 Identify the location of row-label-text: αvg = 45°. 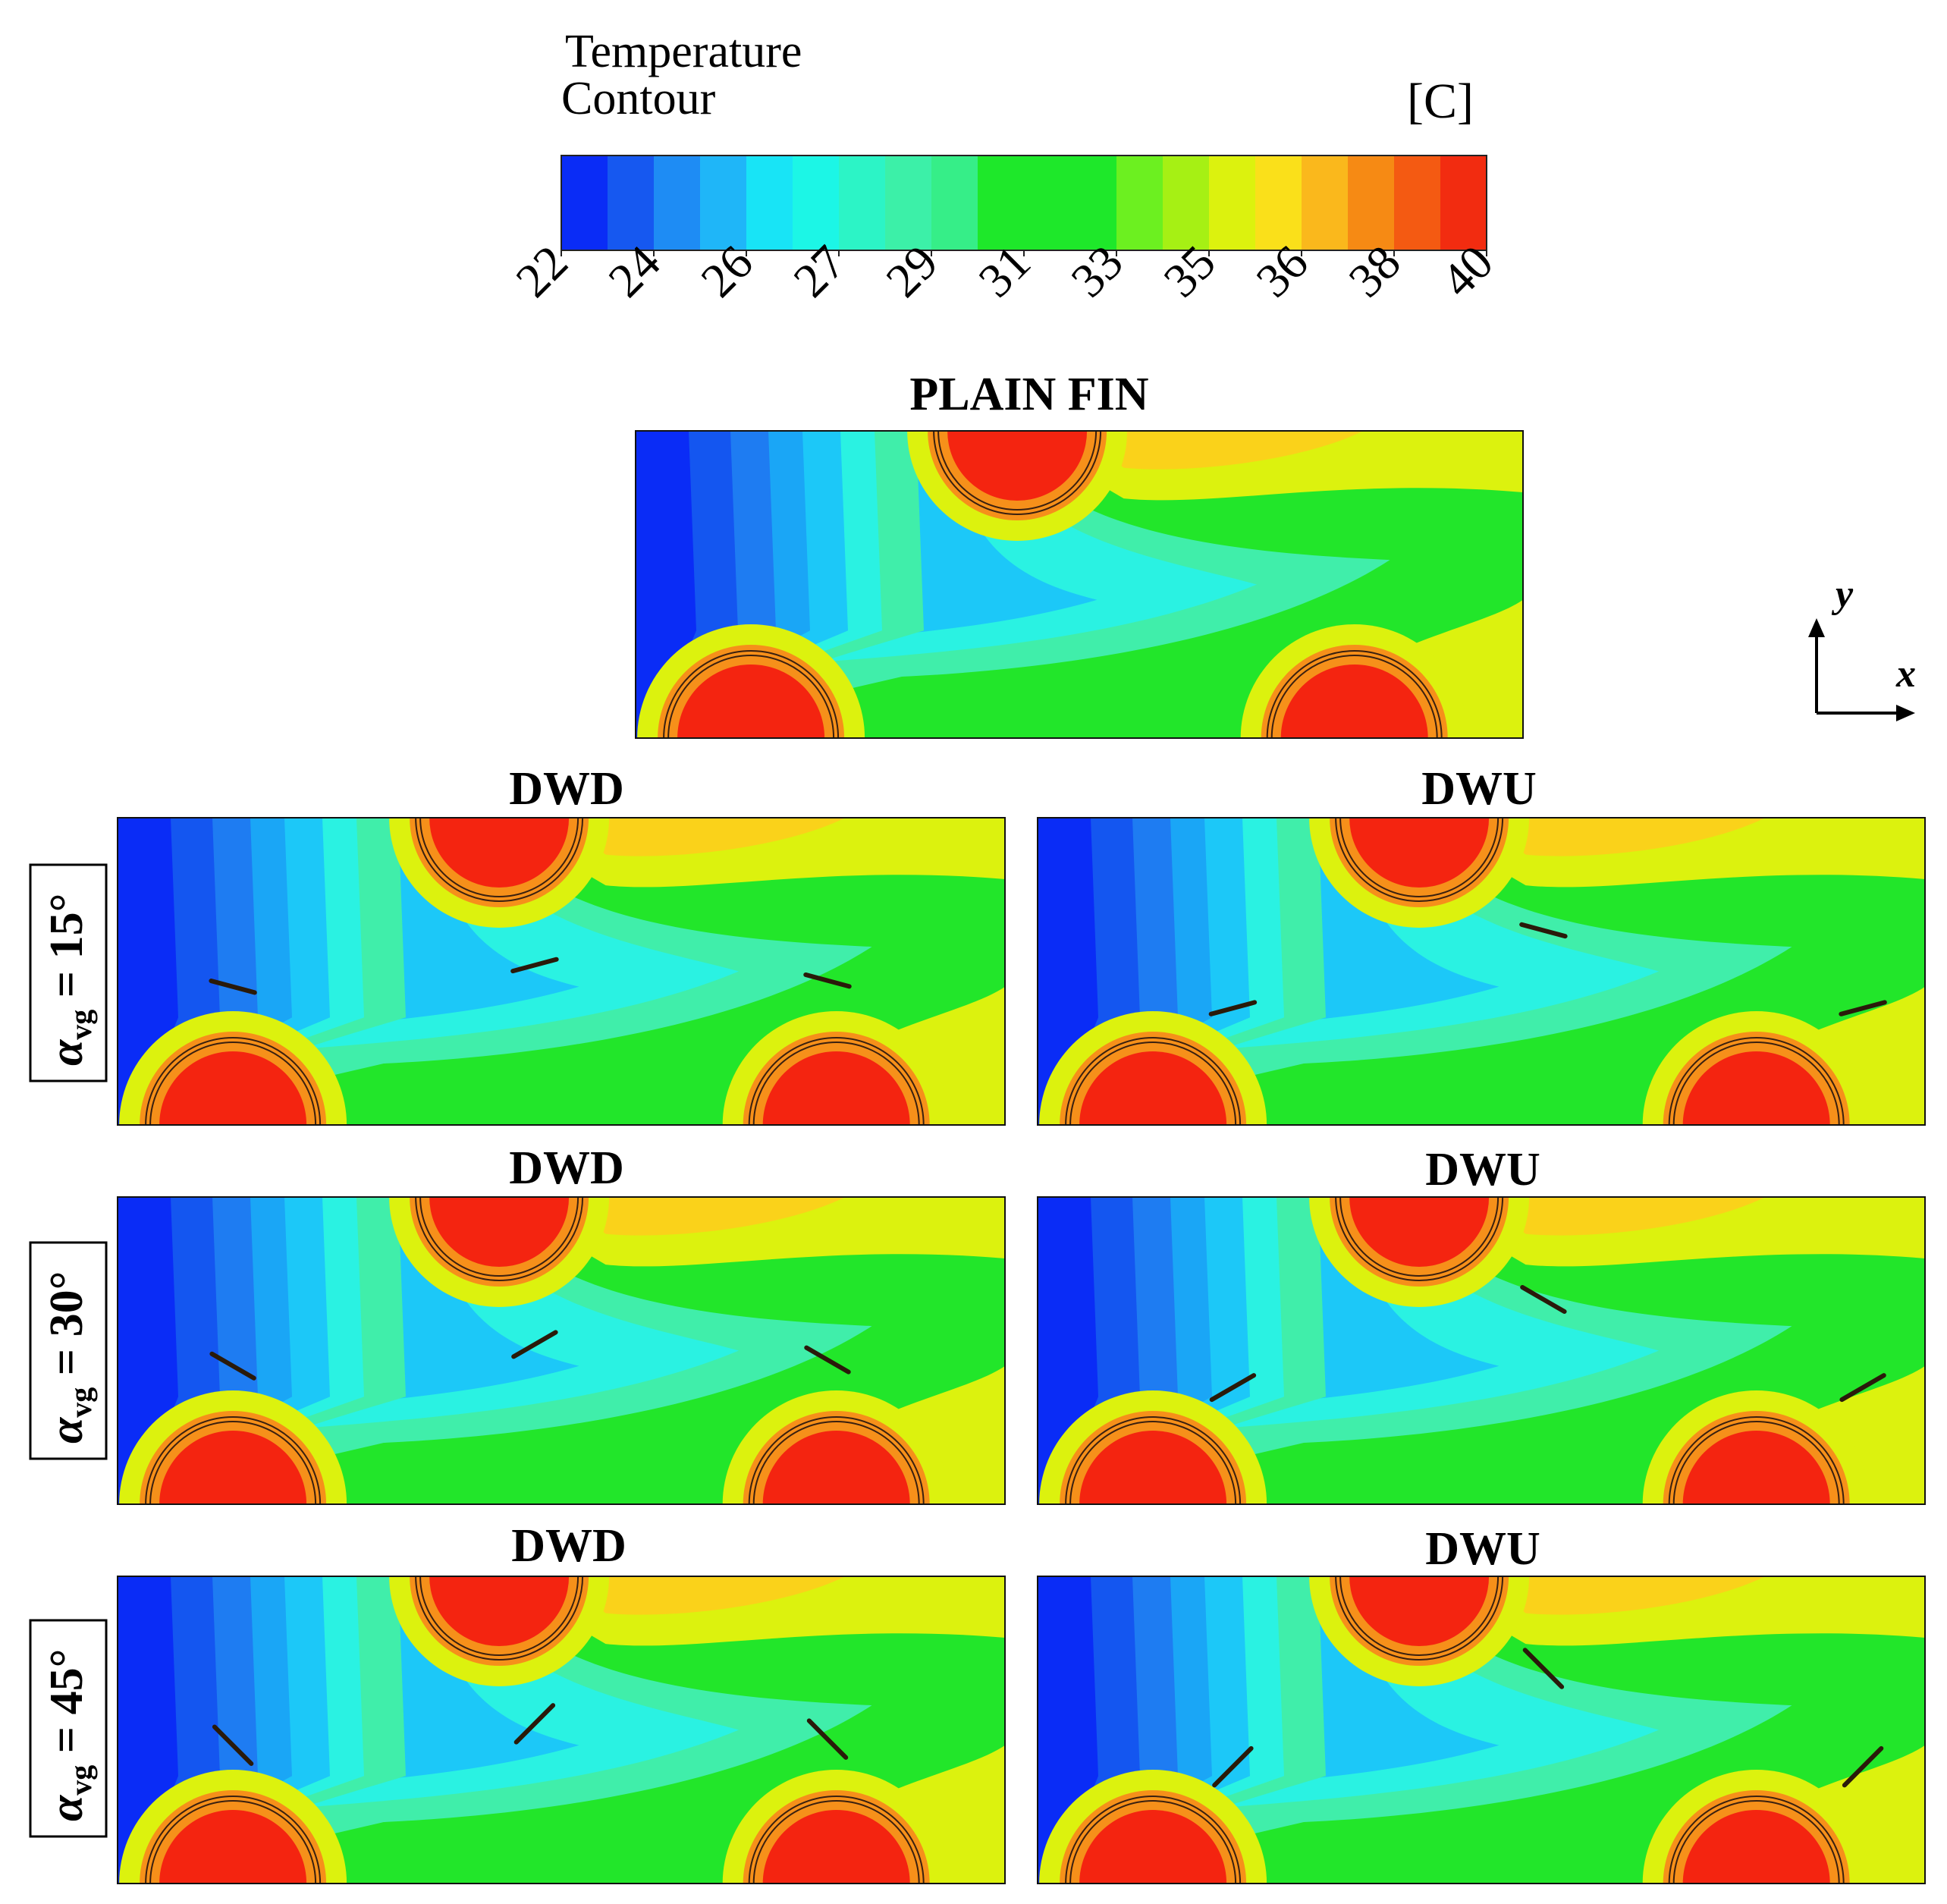
(69, 1735).